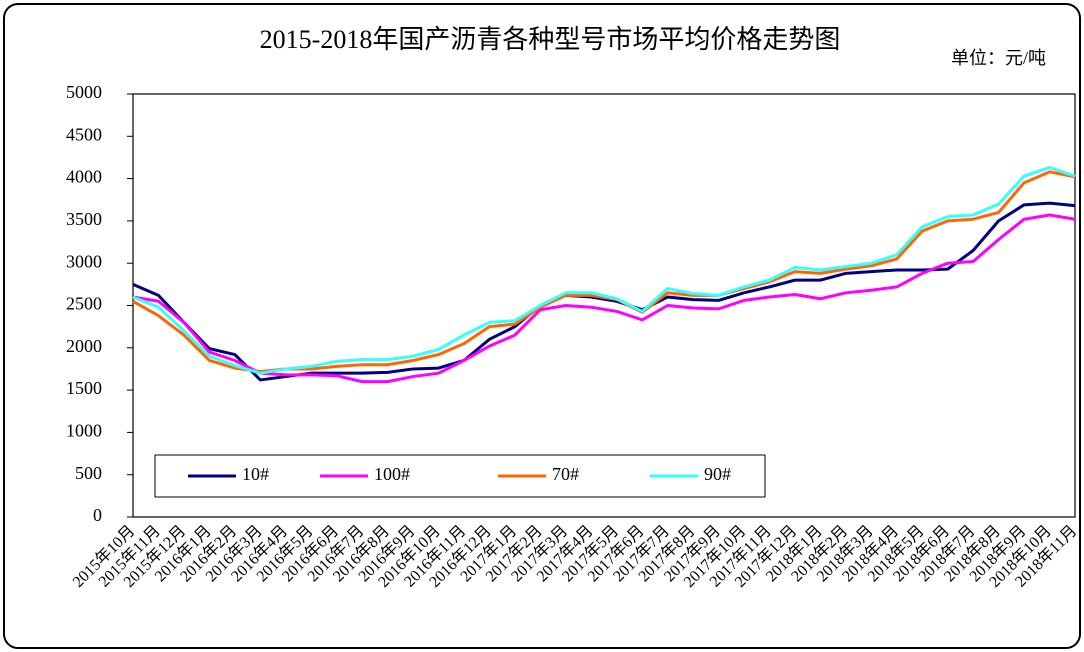  What do you see at coordinates (392, 474) in the screenshot?
I see `legend-label: 100#` at bounding box center [392, 474].